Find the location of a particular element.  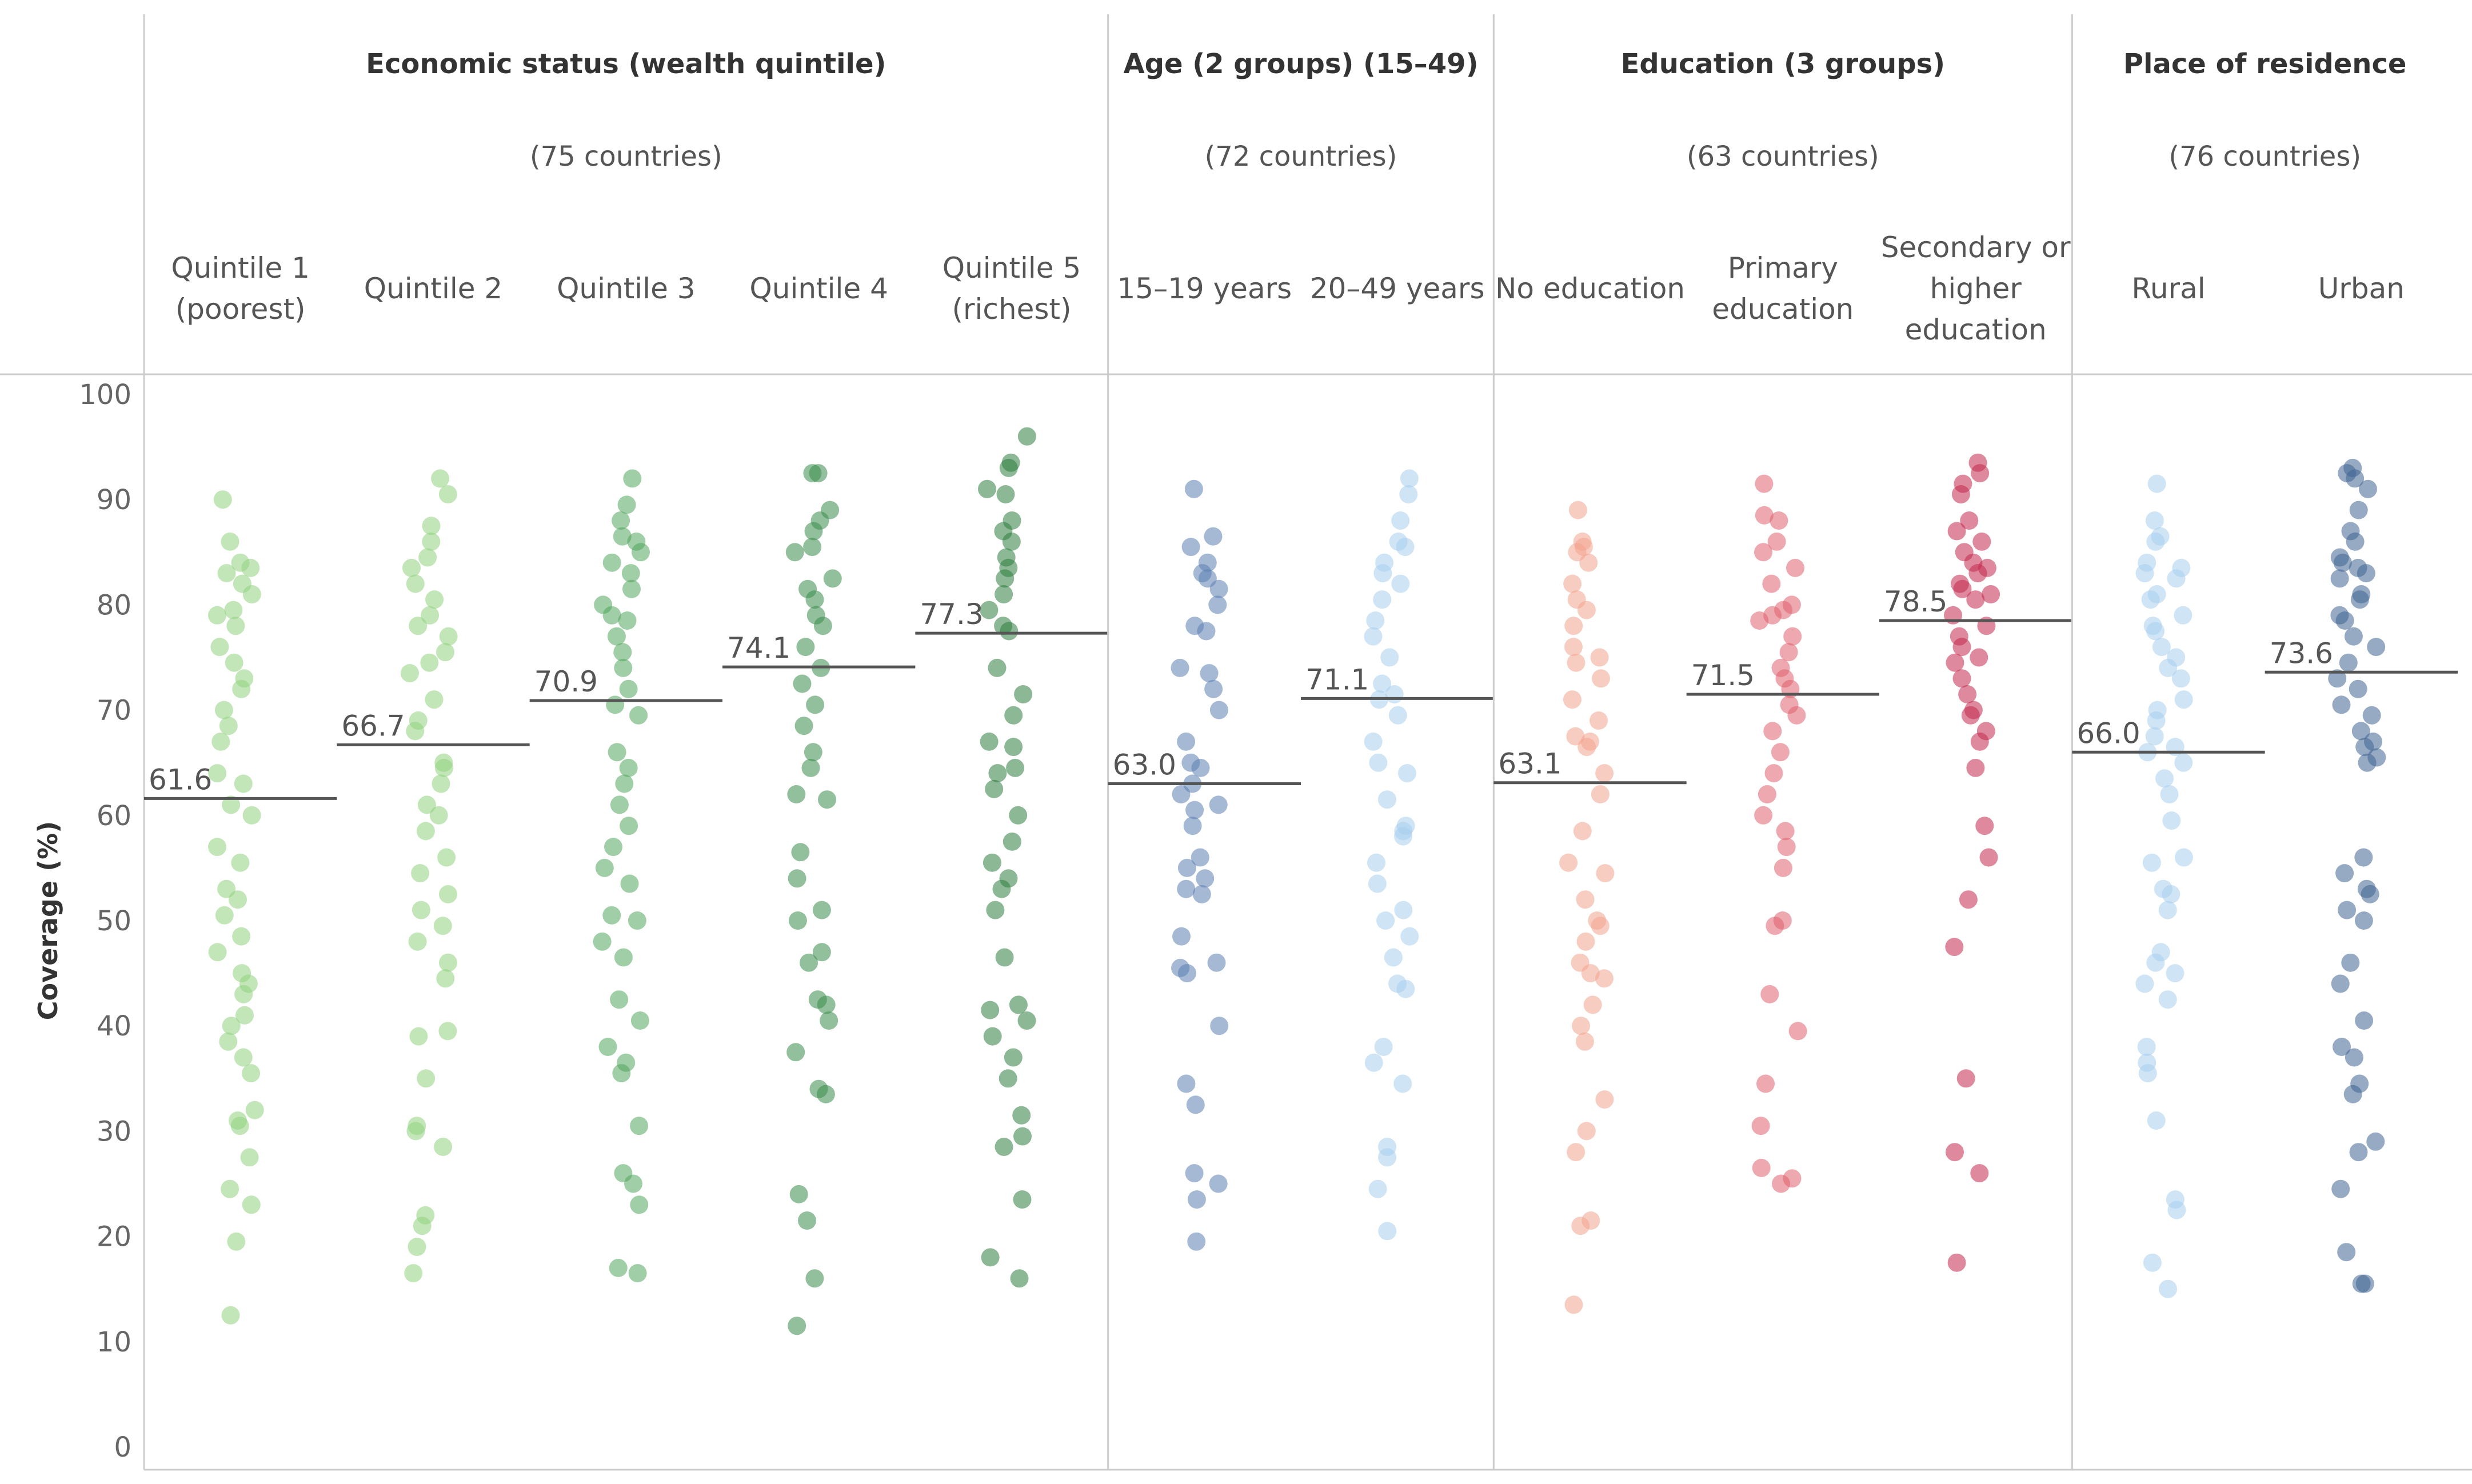

y-tick-label: 60 is located at coordinates (114, 816).